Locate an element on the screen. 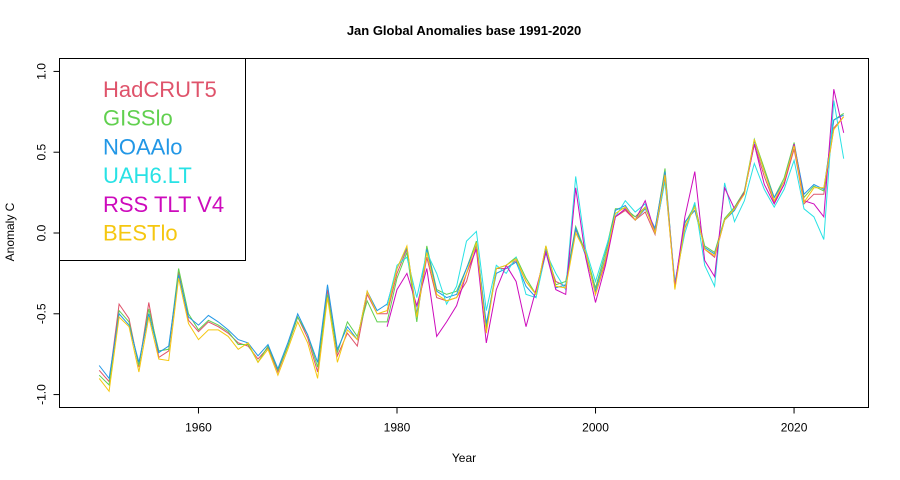 The height and width of the screenshot is (480, 900). legend-item: UAH6.LT is located at coordinates (147, 175).